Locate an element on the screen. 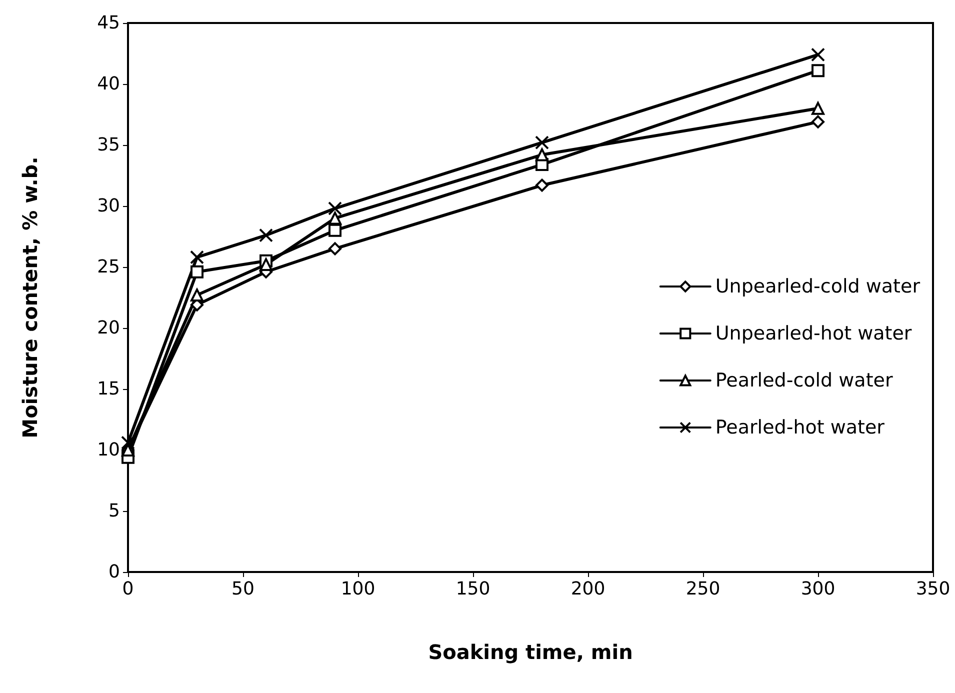 Image resolution: width=955 pixels, height=693 pixels. x-tick-label: 150 is located at coordinates (473, 589).